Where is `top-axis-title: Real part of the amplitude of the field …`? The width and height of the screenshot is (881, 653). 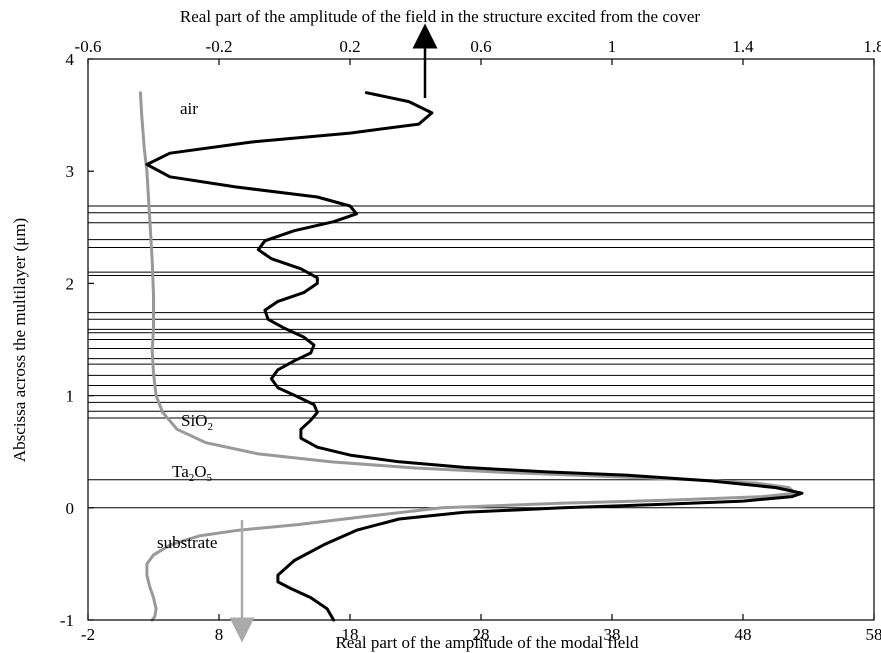 top-axis-title: Real part of the amplitude of the field … is located at coordinates (440, 16).